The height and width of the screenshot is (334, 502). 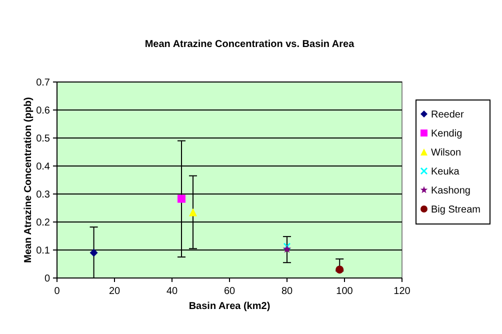 I want to click on y-tick-label: 0.1, so click(x=43, y=251).